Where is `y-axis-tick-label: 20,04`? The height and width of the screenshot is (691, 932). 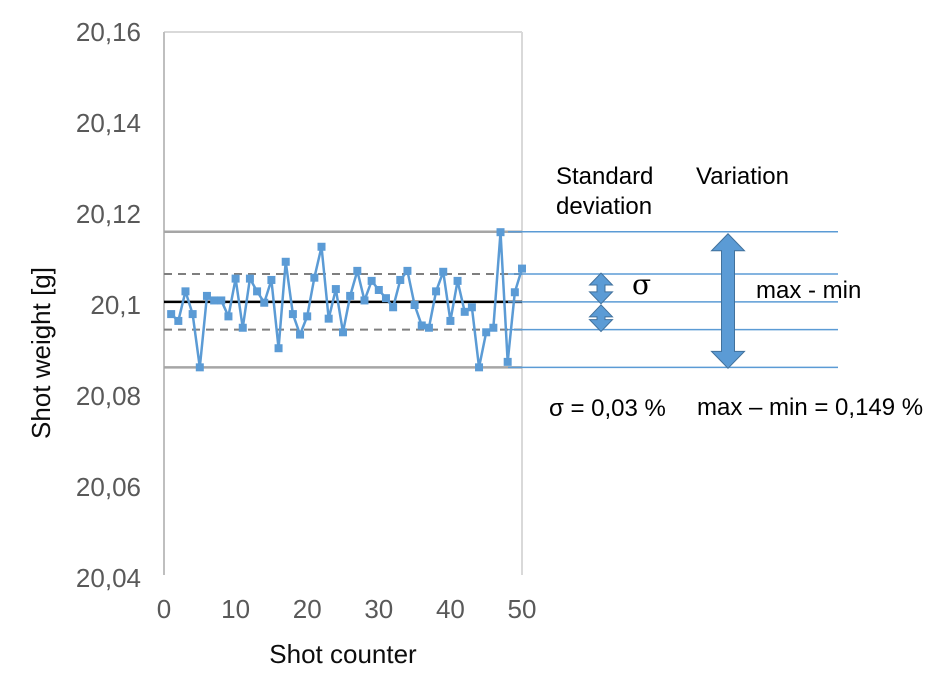 y-axis-tick-label: 20,04 is located at coordinates (108, 578).